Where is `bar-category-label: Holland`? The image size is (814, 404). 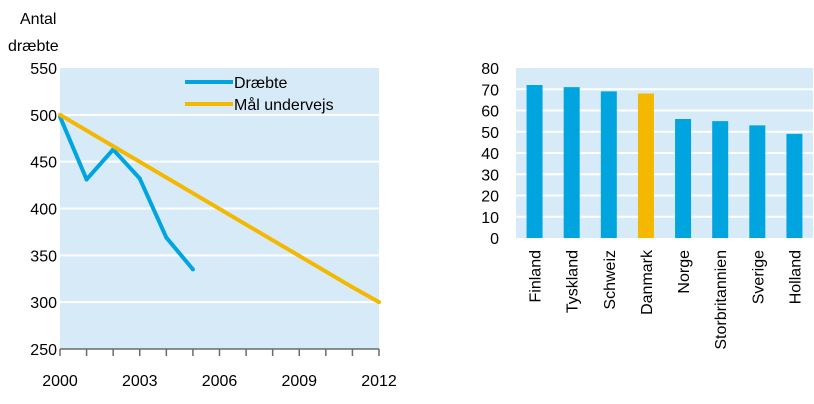
bar-category-label: Holland is located at coordinates (795, 277).